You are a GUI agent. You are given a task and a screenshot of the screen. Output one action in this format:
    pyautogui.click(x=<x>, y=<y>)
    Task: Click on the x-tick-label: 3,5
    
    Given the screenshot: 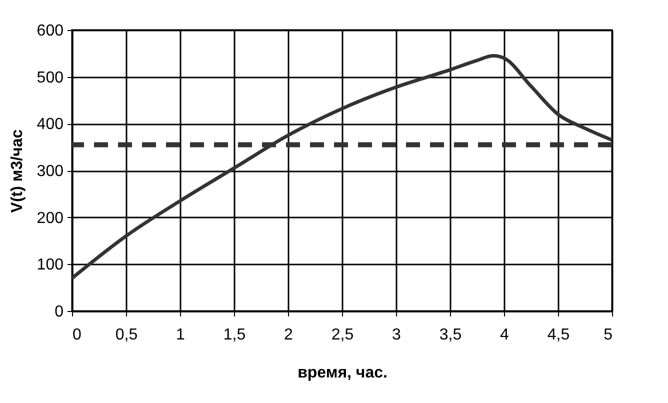 What is the action you would take?
    pyautogui.click(x=450, y=335)
    